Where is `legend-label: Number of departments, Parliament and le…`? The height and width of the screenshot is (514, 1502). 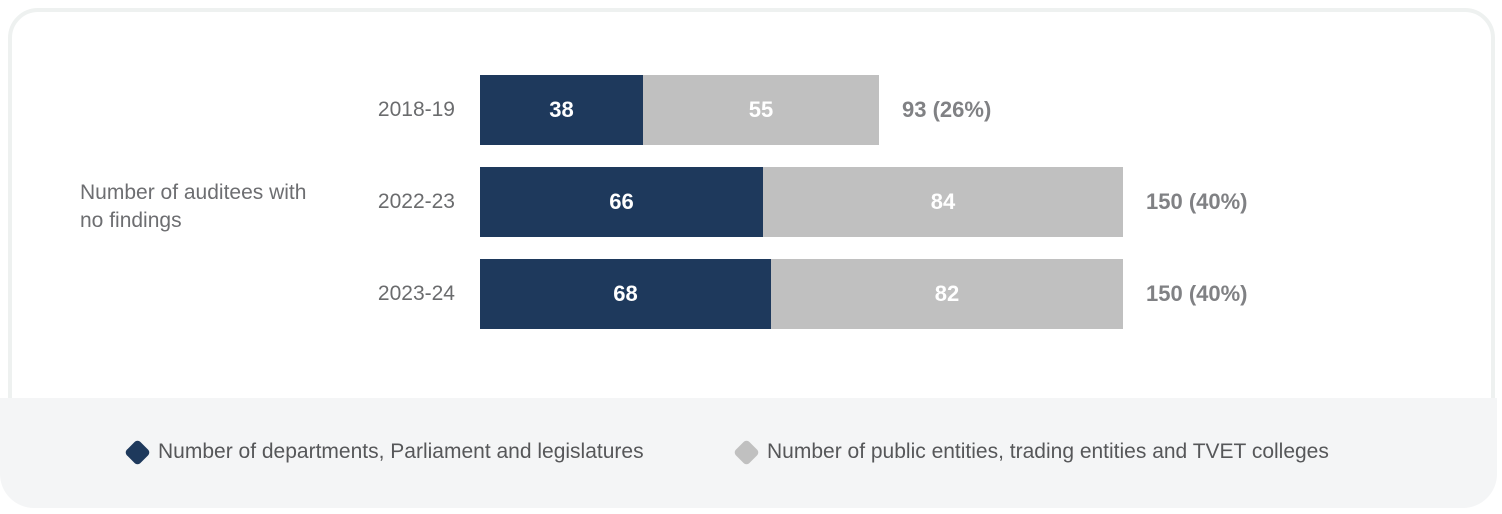 legend-label: Number of departments, Parliament and le… is located at coordinates (401, 451).